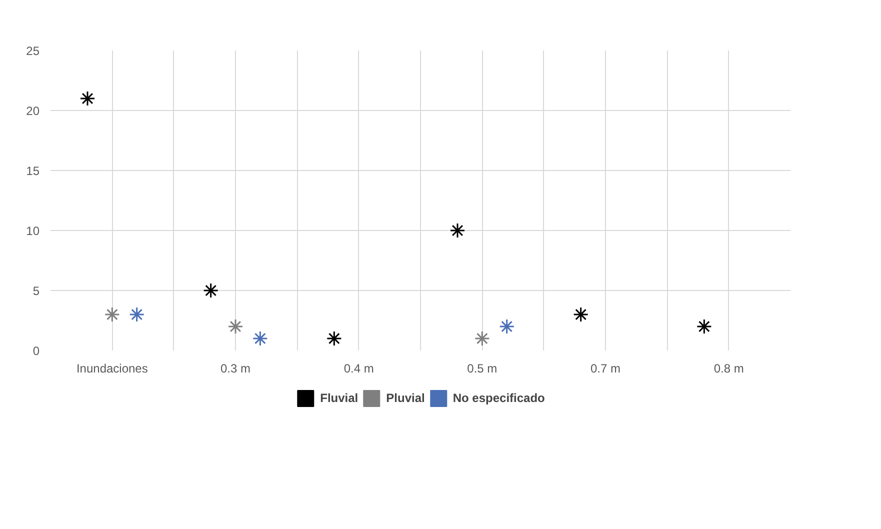 The image size is (881, 529). Describe the element at coordinates (36, 291) in the screenshot. I see `y-tick-label: 5` at that location.